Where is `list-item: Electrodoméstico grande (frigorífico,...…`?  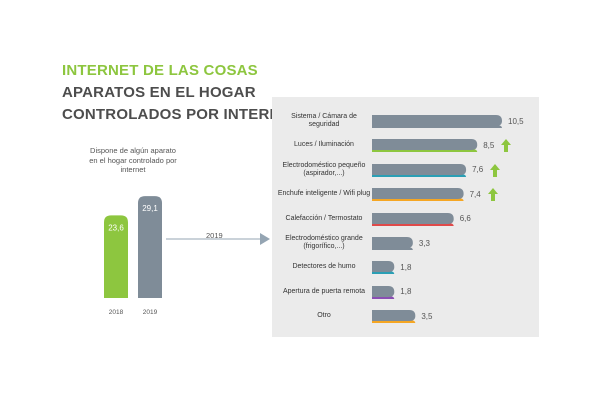
list-item: Electrodoméstico grande (frigorífico,...… is located at coordinates (405, 243).